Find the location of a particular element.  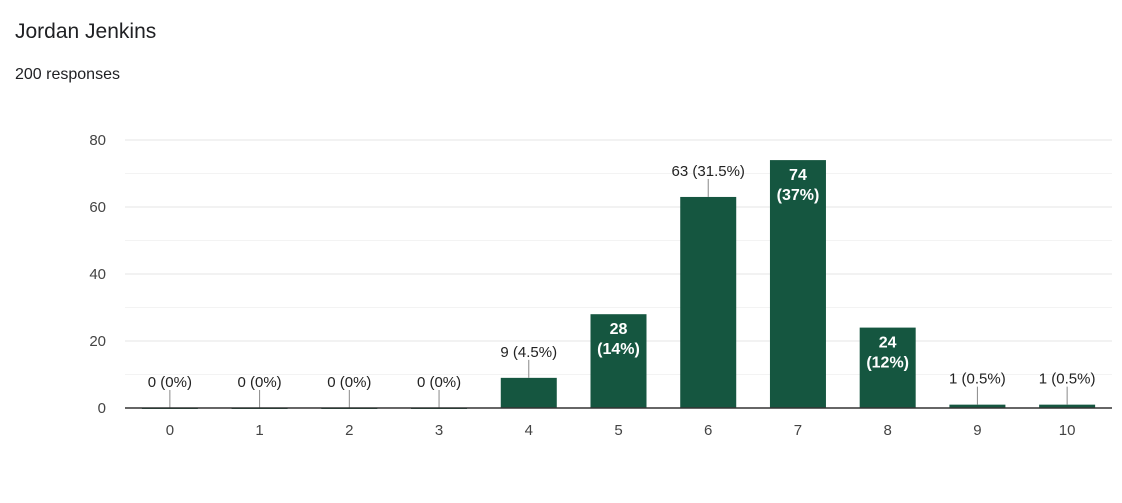

data-label: 63 (31.5%) is located at coordinates (708, 171).